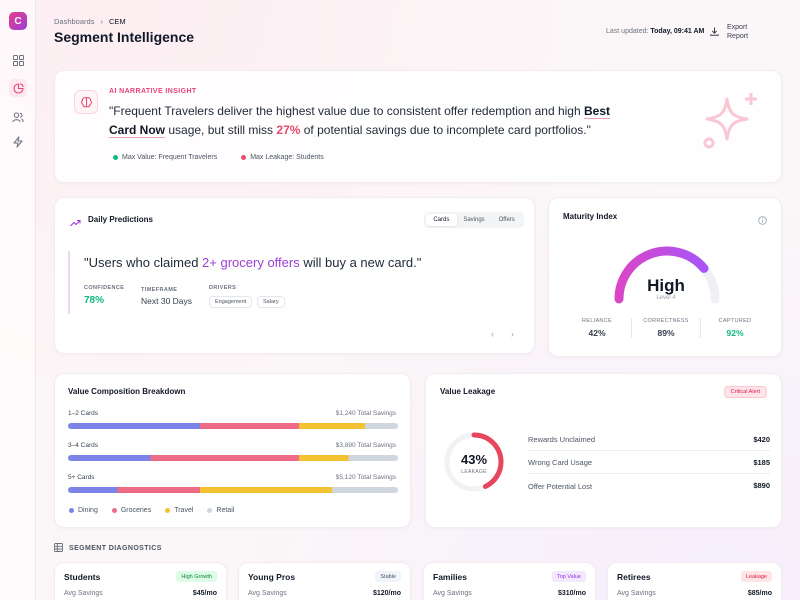 This screenshot has height=600, width=800. I want to click on legend-max-leakage: Max Leakage: Students, so click(282, 157).